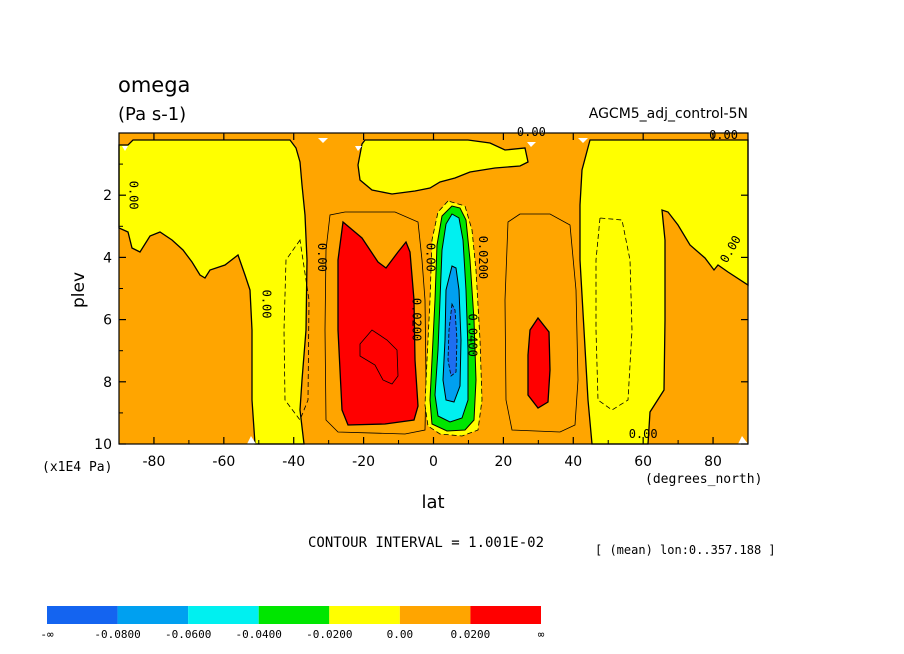  What do you see at coordinates (107, 196) in the screenshot?
I see `y-tick-label: 2` at bounding box center [107, 196].